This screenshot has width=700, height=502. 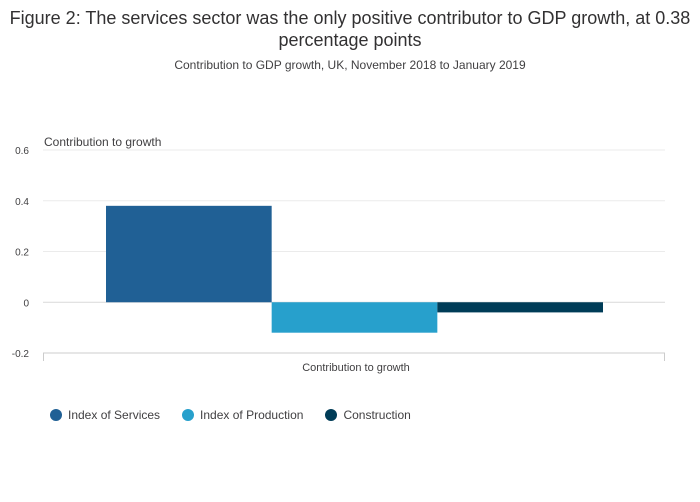 I want to click on y-tick-label: -0.2, so click(x=21, y=354).